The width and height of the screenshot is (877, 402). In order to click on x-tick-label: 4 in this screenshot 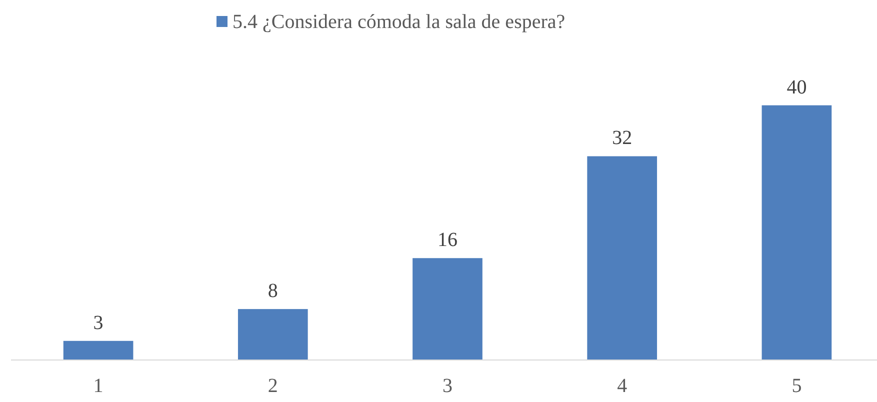, I will do `click(622, 386)`.